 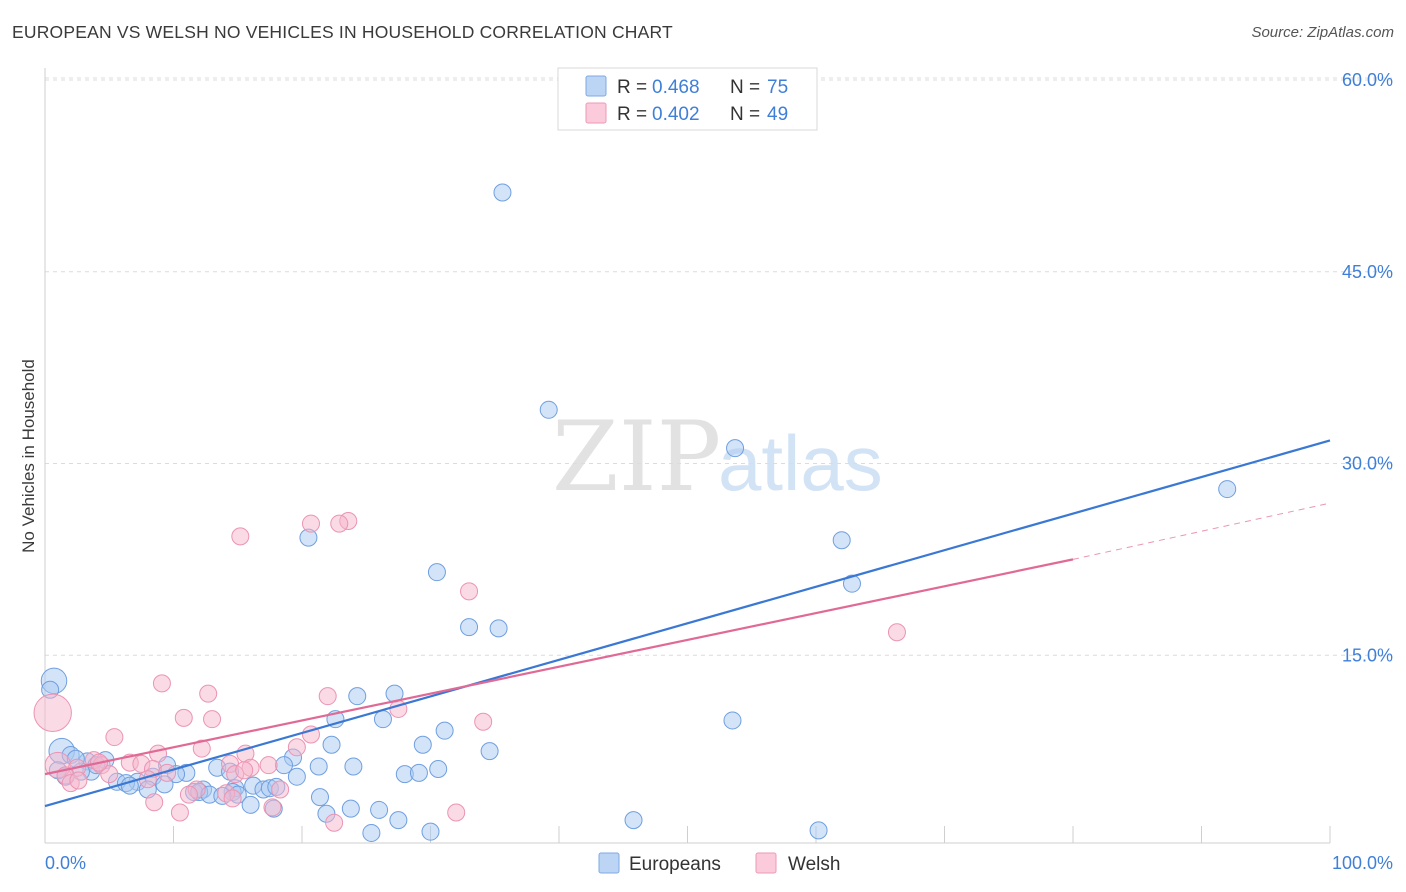 I want to click on stats-legend: R = 0.468 N = 75 R = 0.402 N = 49, so click(x=687, y=99).